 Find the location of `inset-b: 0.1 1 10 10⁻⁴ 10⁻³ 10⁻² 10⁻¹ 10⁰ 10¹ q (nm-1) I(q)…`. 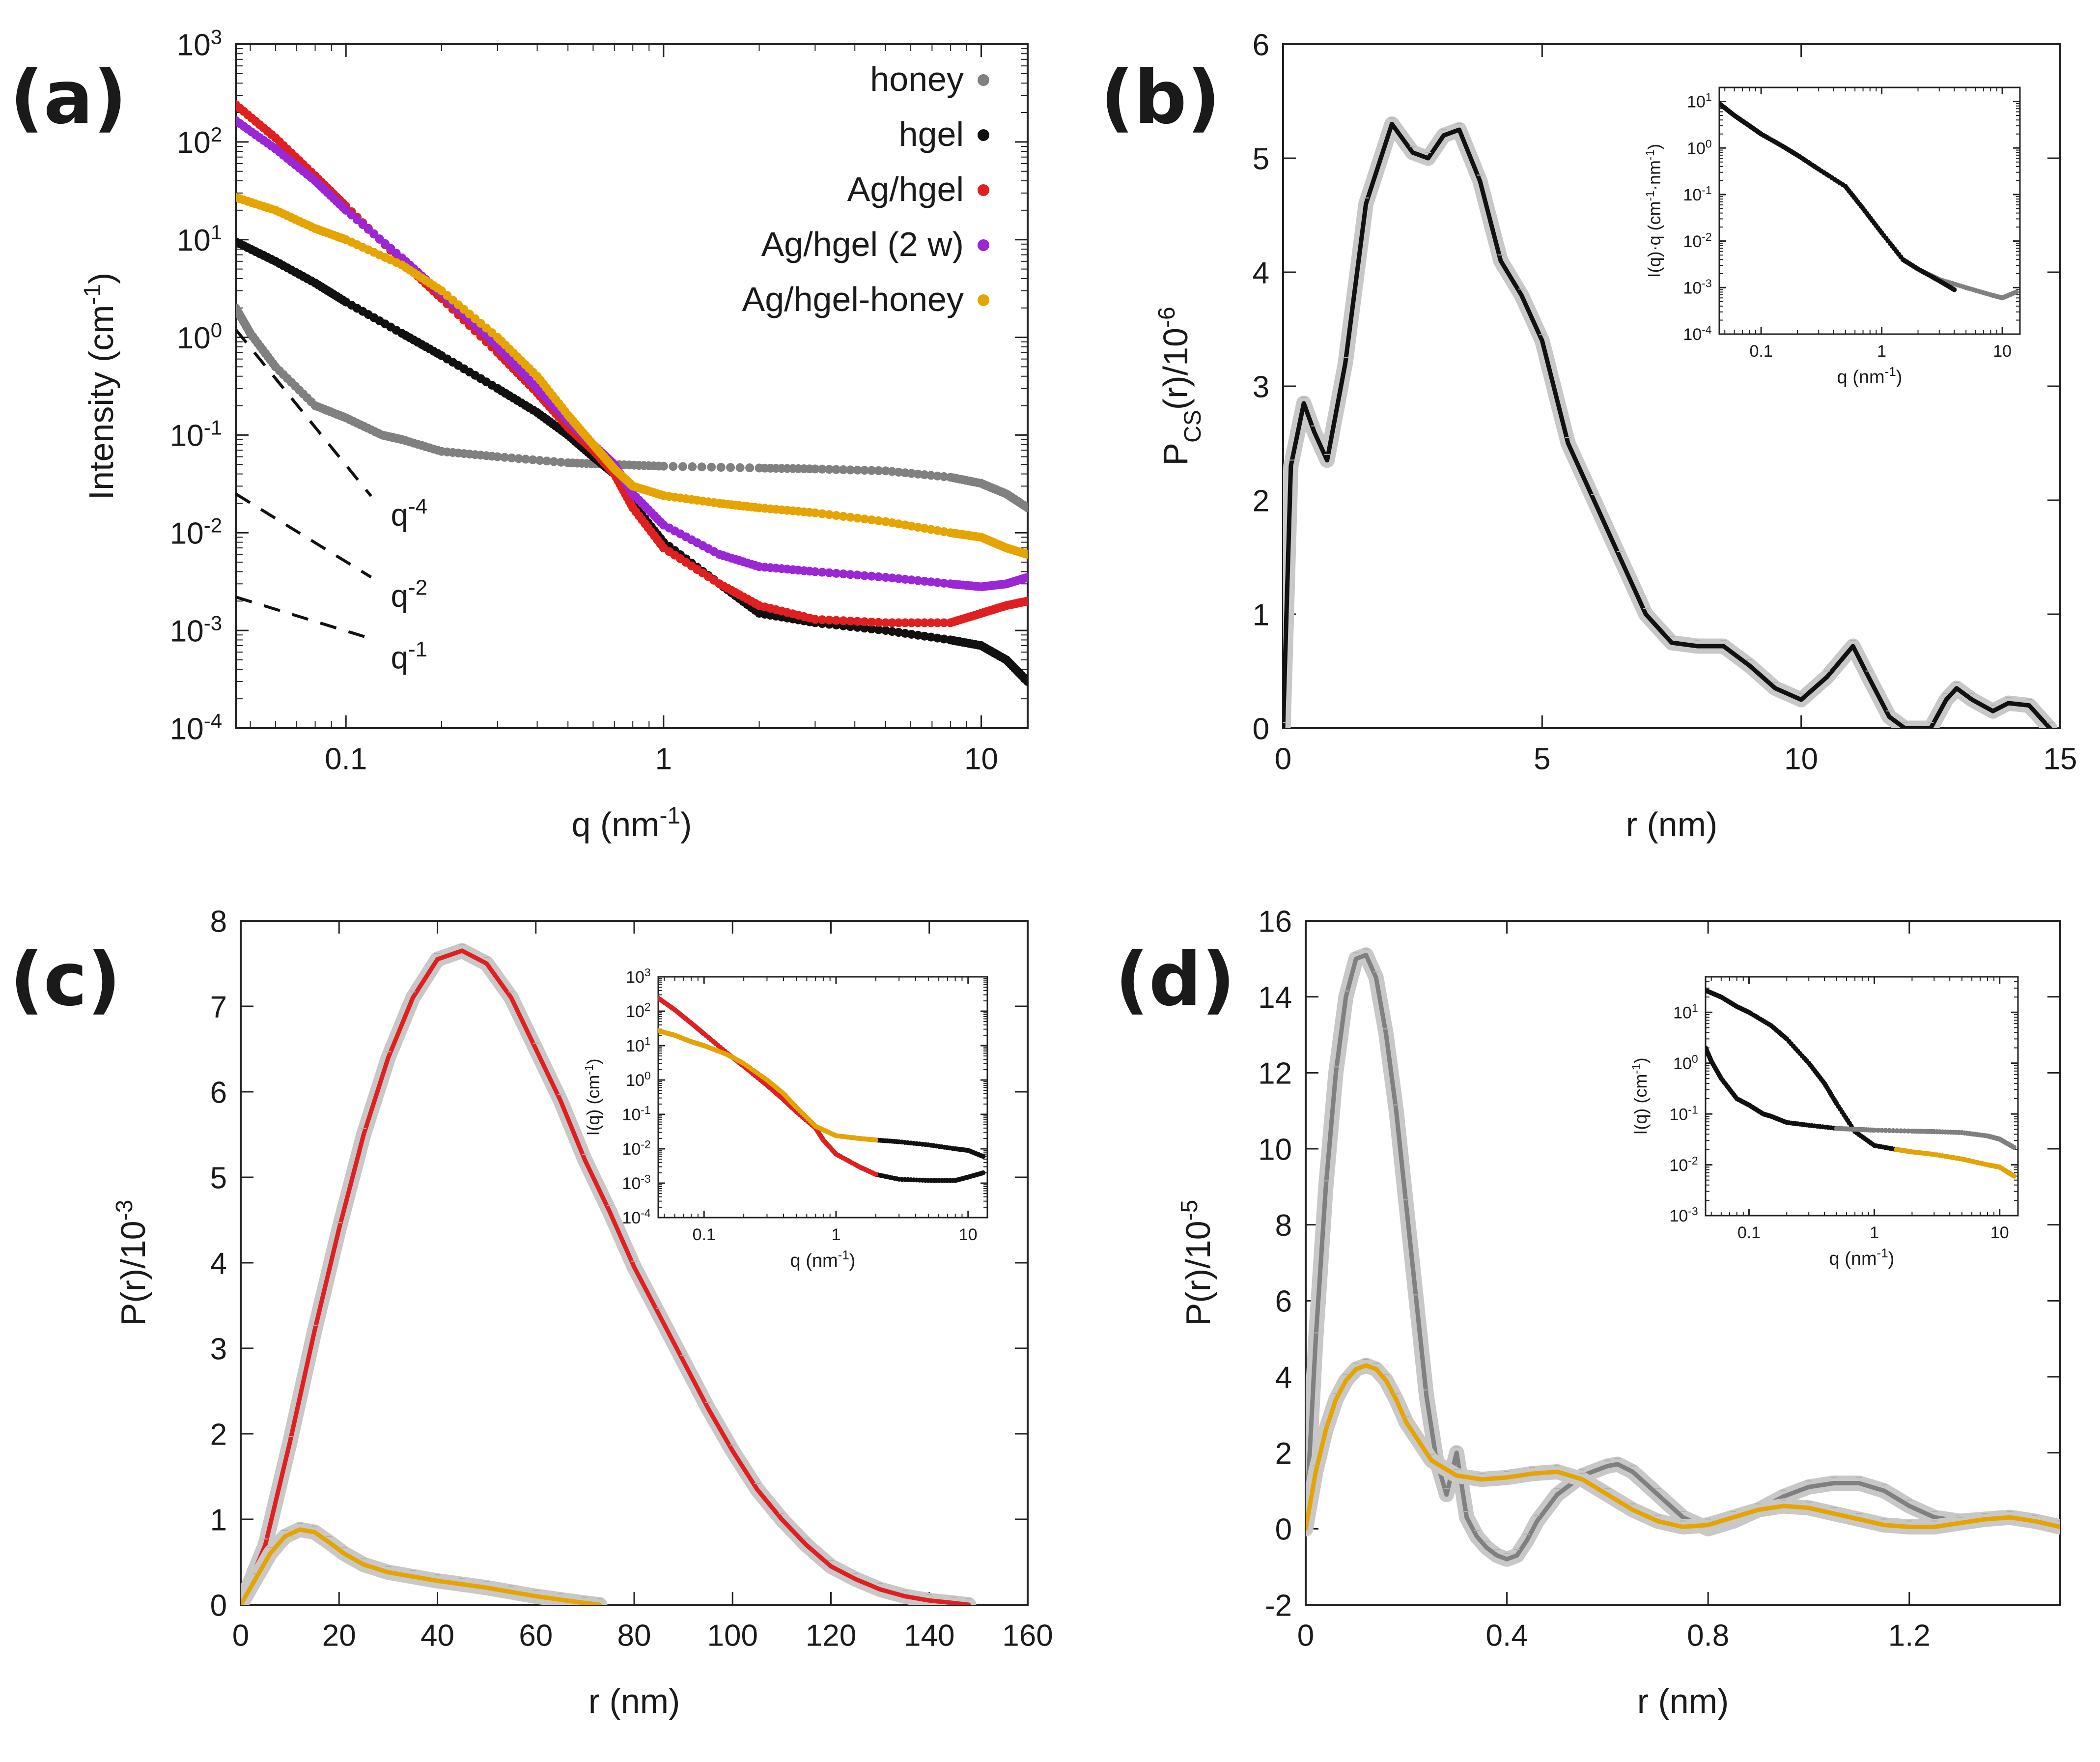

inset-b: 0.1 1 10 10⁻⁴ 10⁻³ 10⁻² 10⁻¹ 10⁰ 10¹ q (nm-1) I(q)… is located at coordinates (1832, 237).